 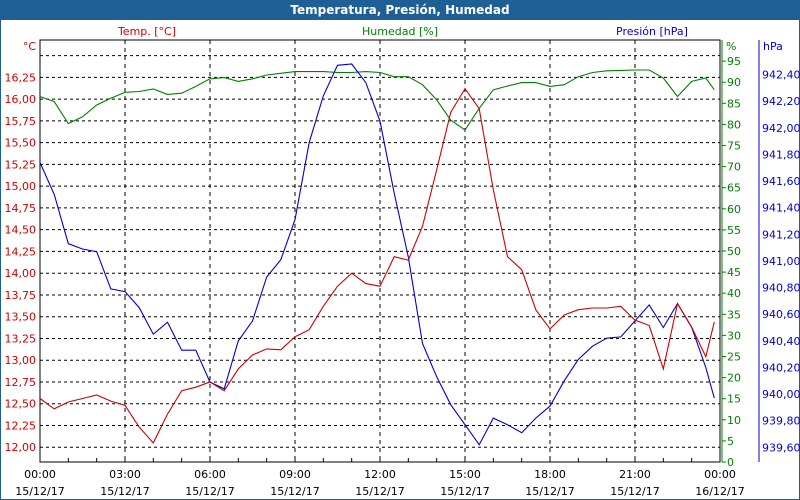 I want to click on temp-tick-label: 12,25, so click(x=21, y=425).